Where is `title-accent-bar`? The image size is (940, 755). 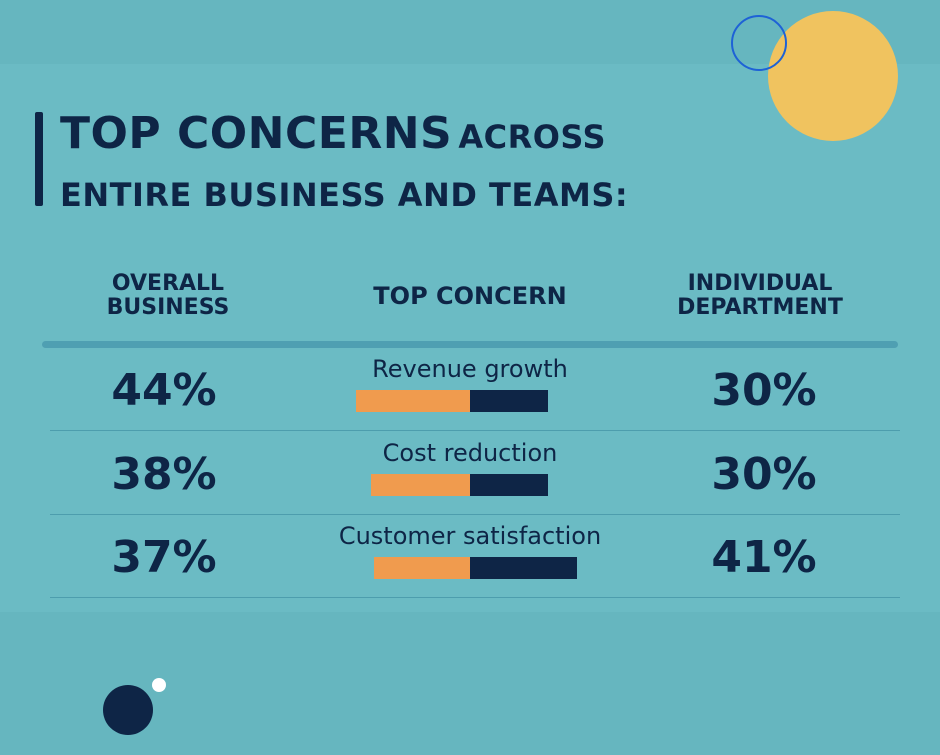 title-accent-bar is located at coordinates (39, 159).